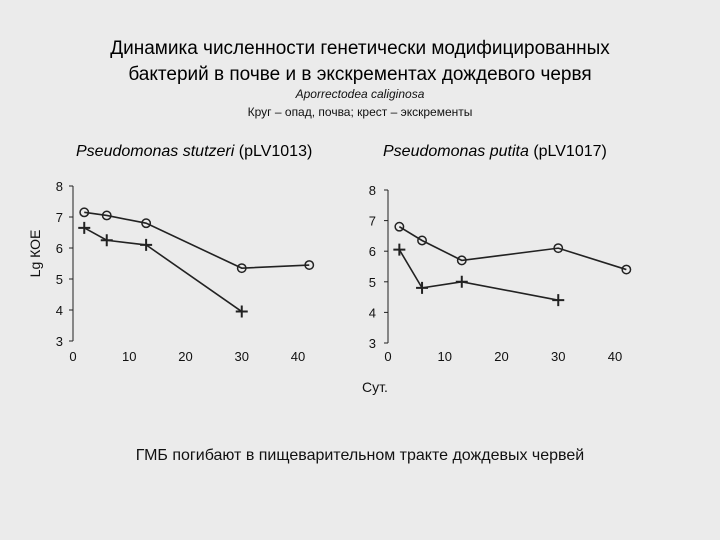 This screenshot has width=720, height=540. What do you see at coordinates (242, 356) in the screenshot?
I see `panel1-x-tick-label-30: 30` at bounding box center [242, 356].